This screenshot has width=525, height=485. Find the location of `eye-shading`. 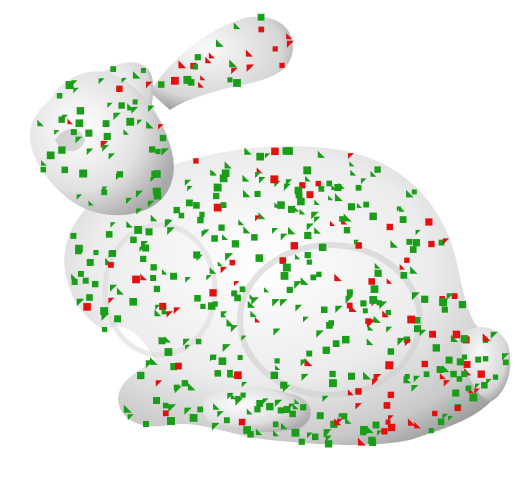

eye-shading is located at coordinates (70, 140).